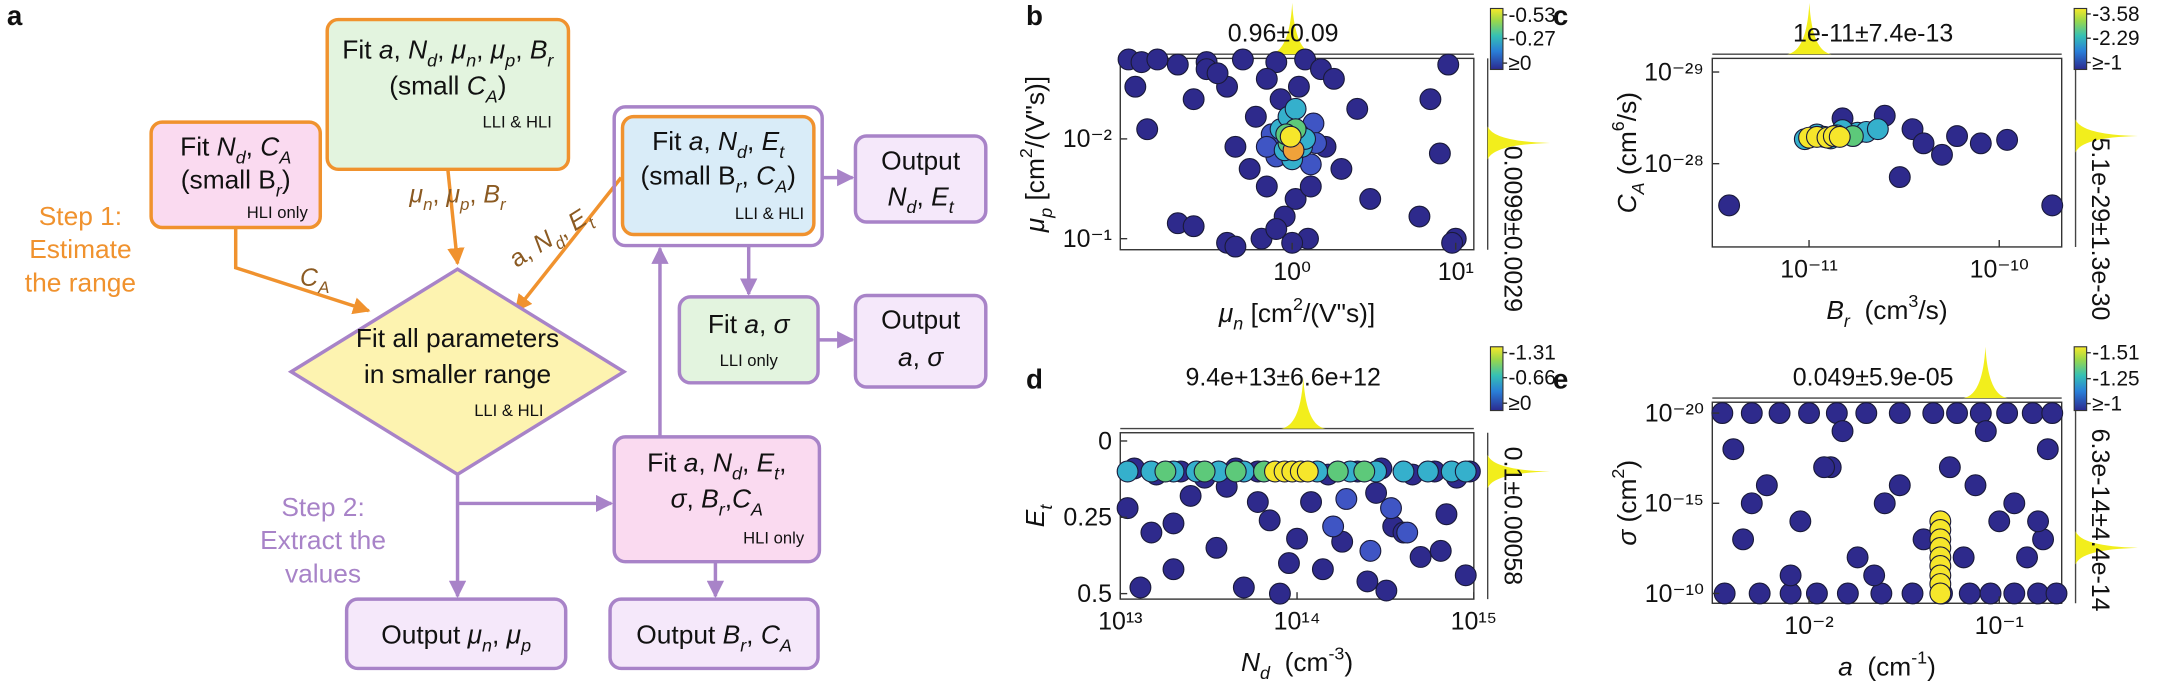 Image resolution: width=2174 pixels, height=688 pixels. What do you see at coordinates (1674, 594) in the screenshot?
I see `y-tick-label: 10⁻¹⁰` at bounding box center [1674, 594].